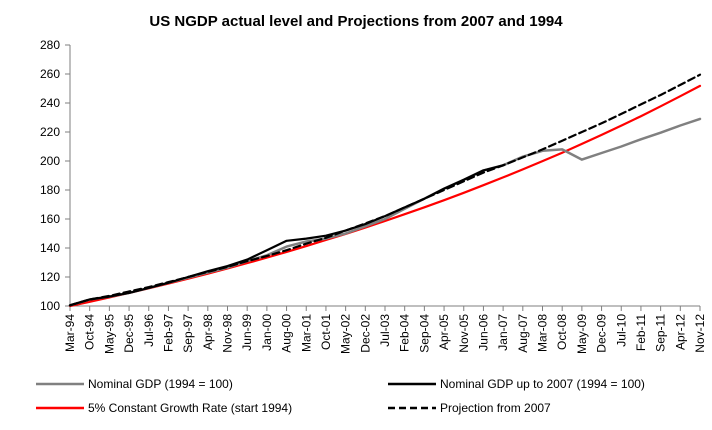 The image size is (712, 430). I want to click on y-tick-label: 100, so click(50, 306).